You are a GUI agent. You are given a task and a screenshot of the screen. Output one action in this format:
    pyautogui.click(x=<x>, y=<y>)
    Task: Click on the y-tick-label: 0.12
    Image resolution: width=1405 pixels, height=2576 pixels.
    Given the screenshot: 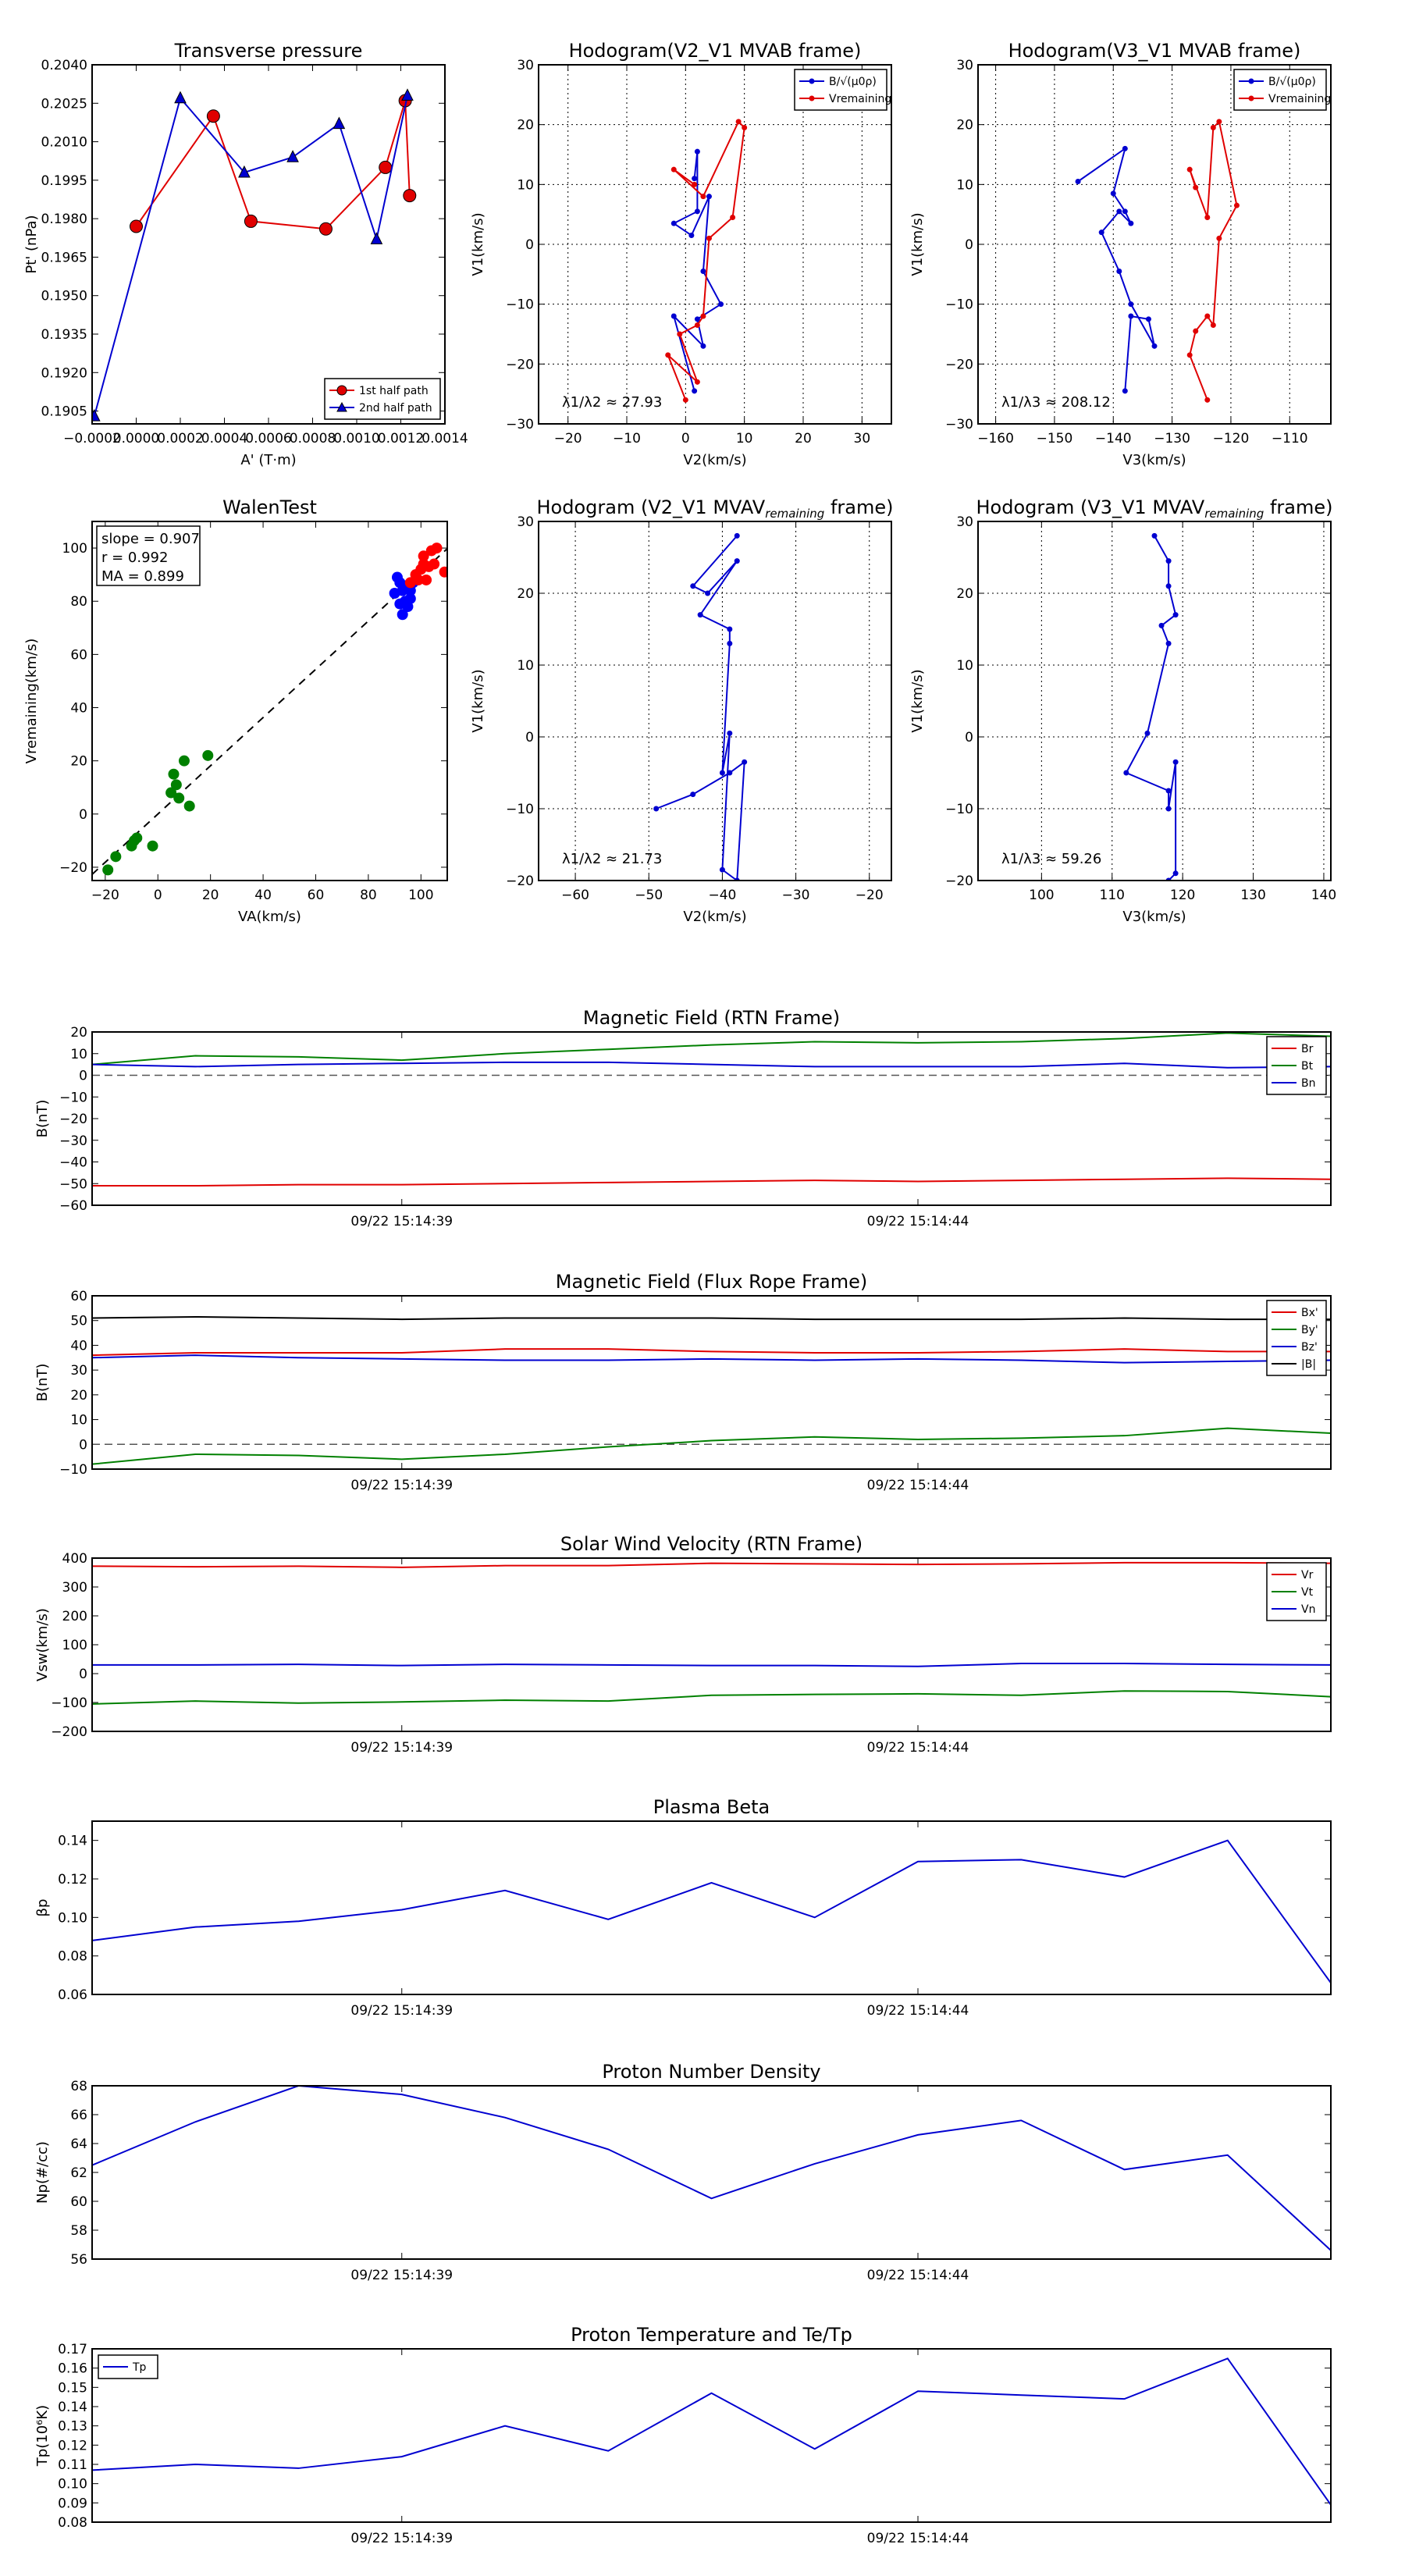 What is the action you would take?
    pyautogui.click(x=72, y=1880)
    